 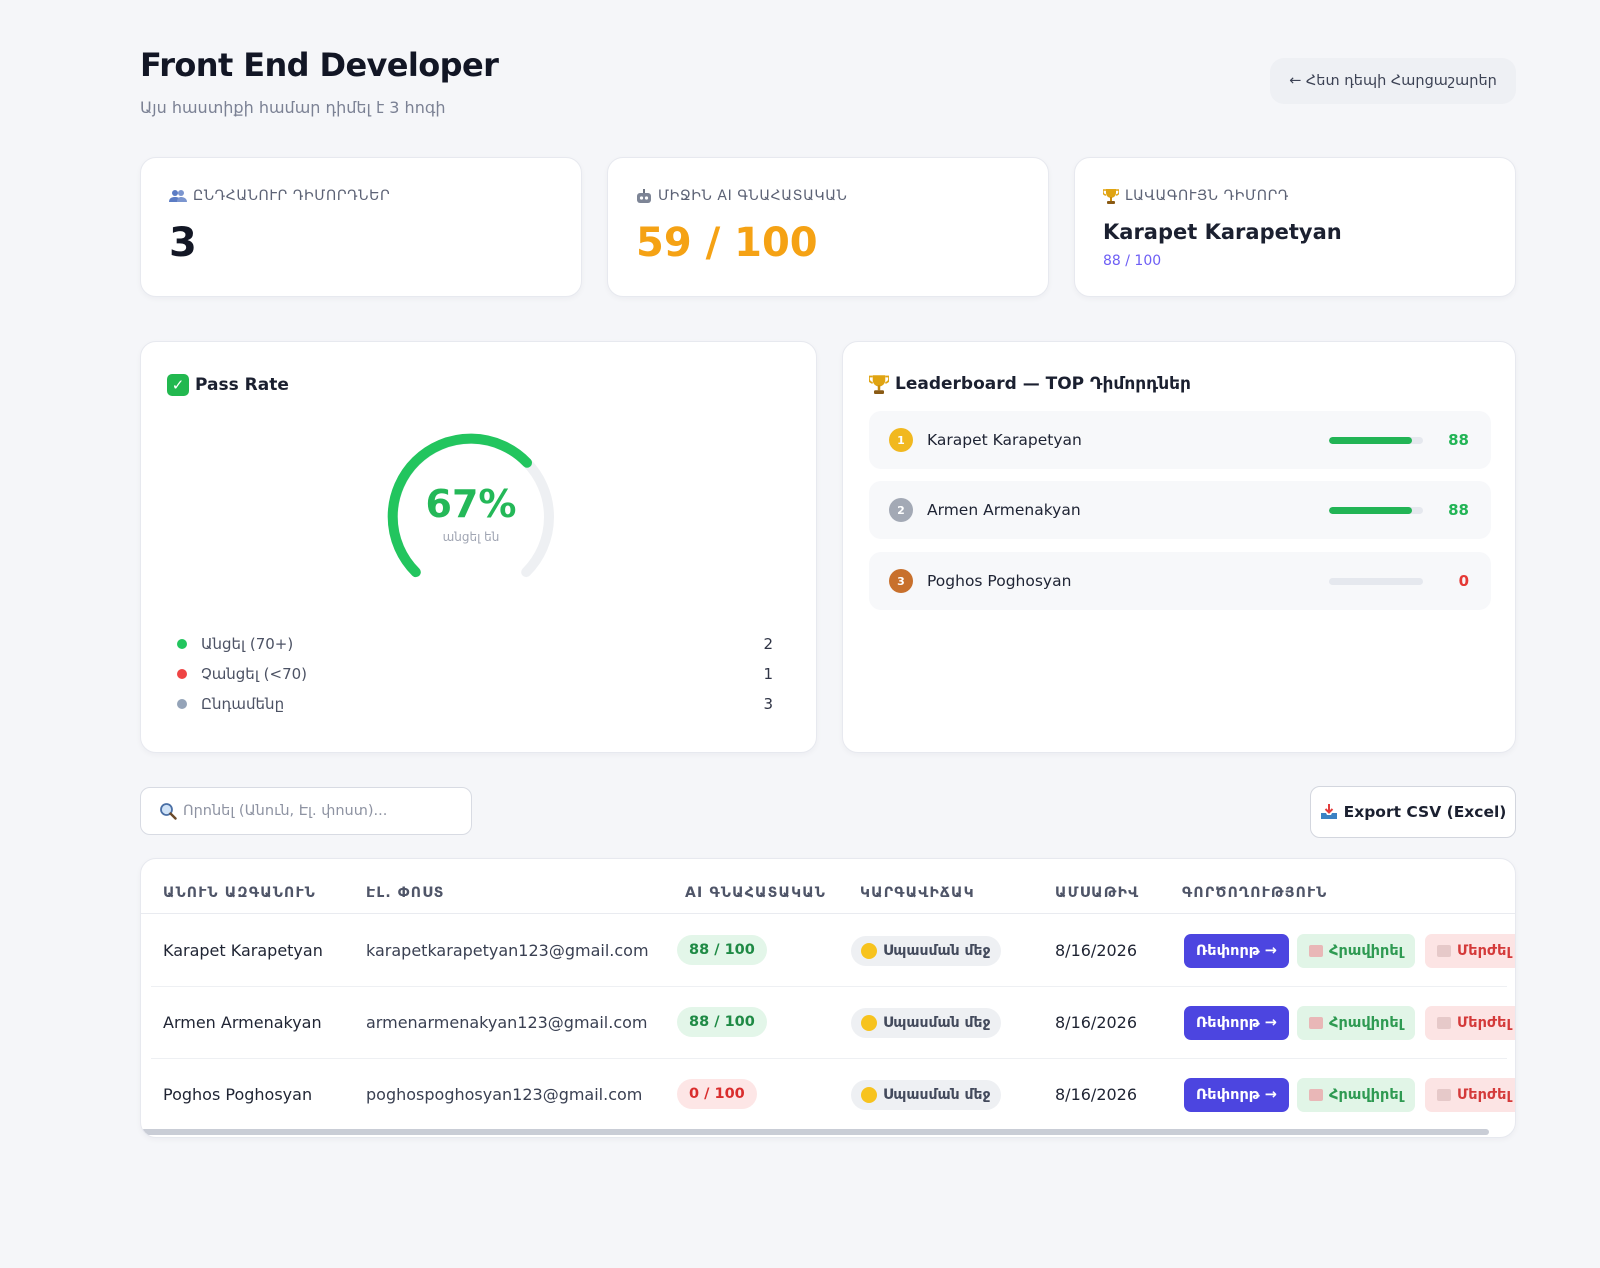 What do you see at coordinates (1196, 196) in the screenshot?
I see `best-candidate-label: ԼԱՎԱԳՈՒՅՆ ԴԻՄՈՐԴ` at bounding box center [1196, 196].